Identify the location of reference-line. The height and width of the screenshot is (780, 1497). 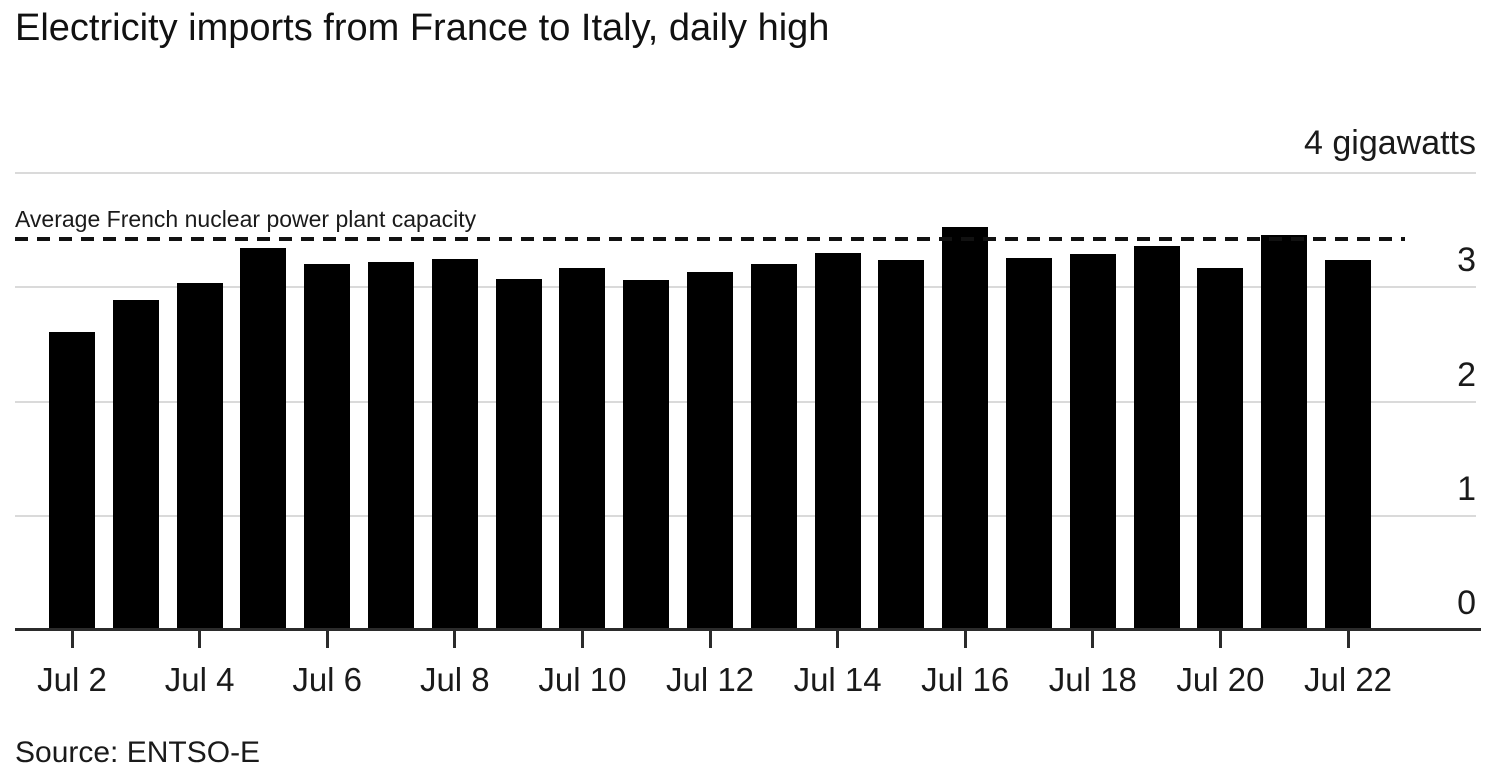
(710, 239).